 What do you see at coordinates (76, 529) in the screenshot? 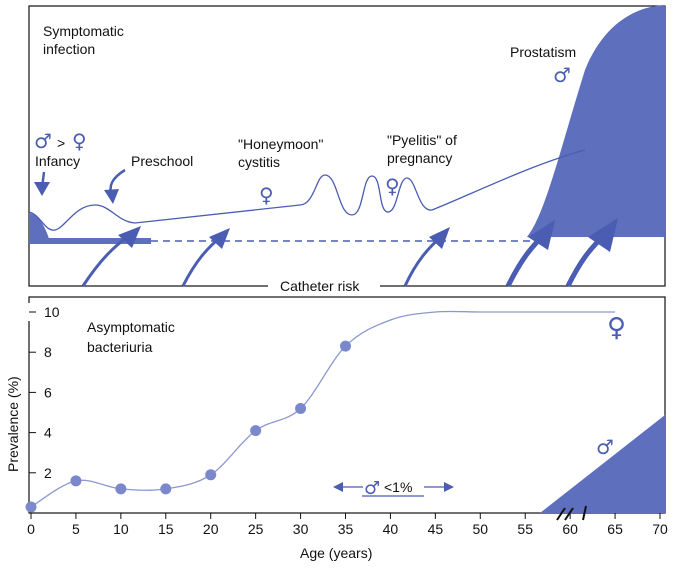
I see `x-tick-label-5: 5` at bounding box center [76, 529].